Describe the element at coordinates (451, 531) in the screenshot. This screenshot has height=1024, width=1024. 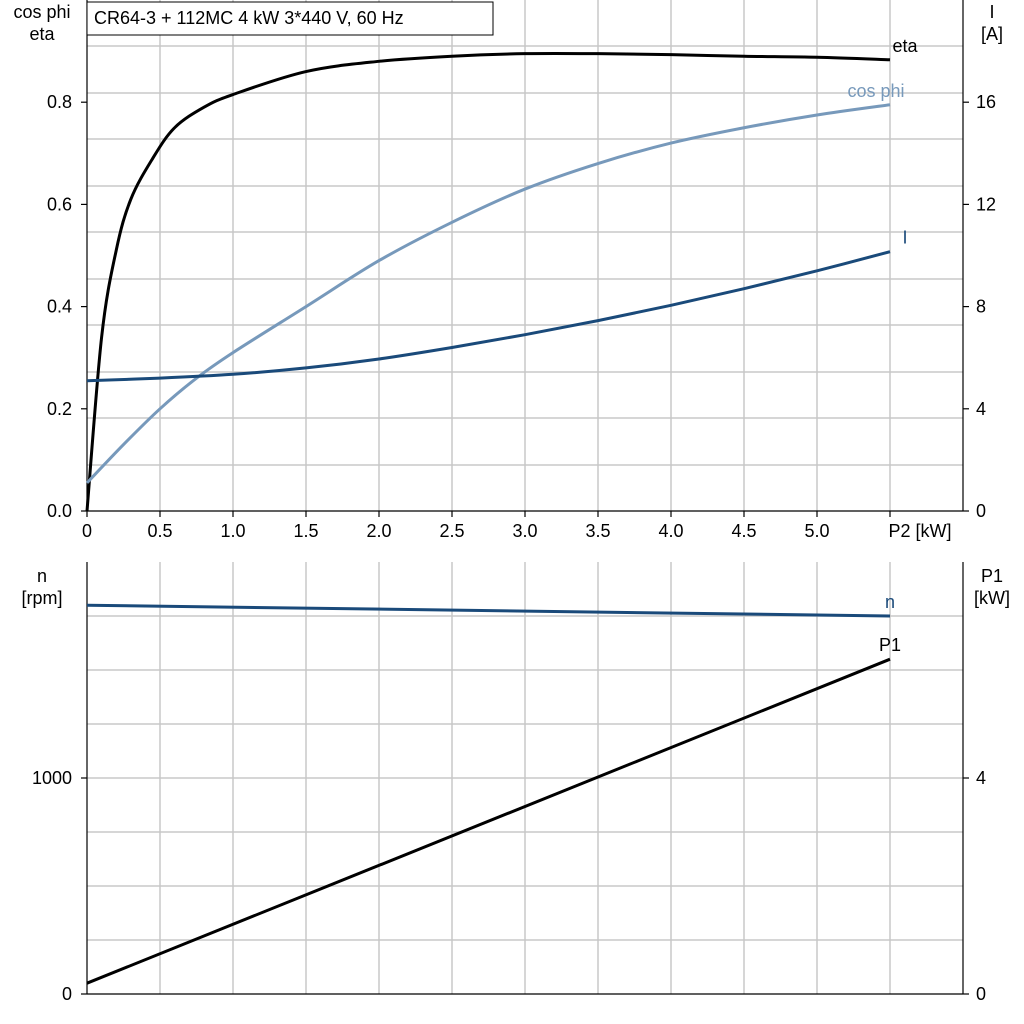
I see `x-tick-label: 2.5` at that location.